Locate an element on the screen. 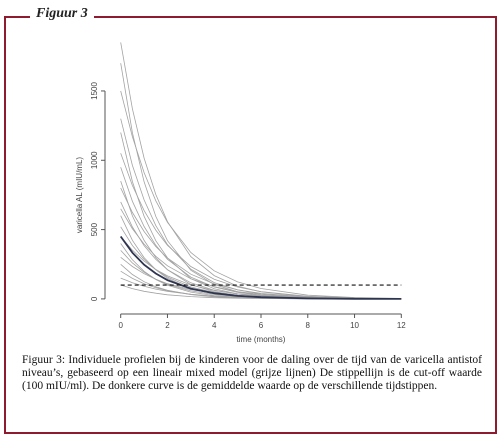 This screenshot has height=437, width=500. x-axis-label: time (months) is located at coordinates (261, 339).